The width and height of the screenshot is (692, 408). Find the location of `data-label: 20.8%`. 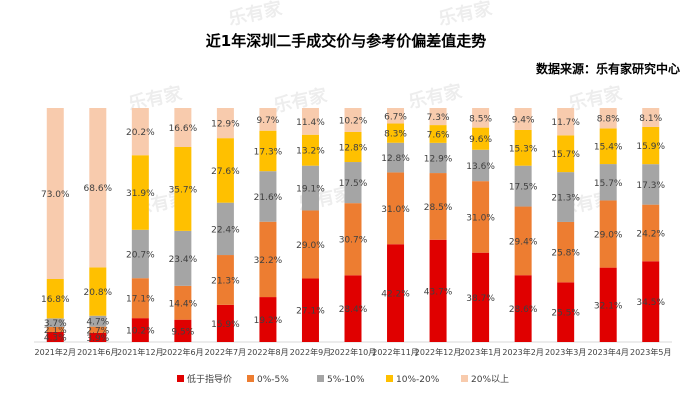

data-label: 20.8% is located at coordinates (98, 293).